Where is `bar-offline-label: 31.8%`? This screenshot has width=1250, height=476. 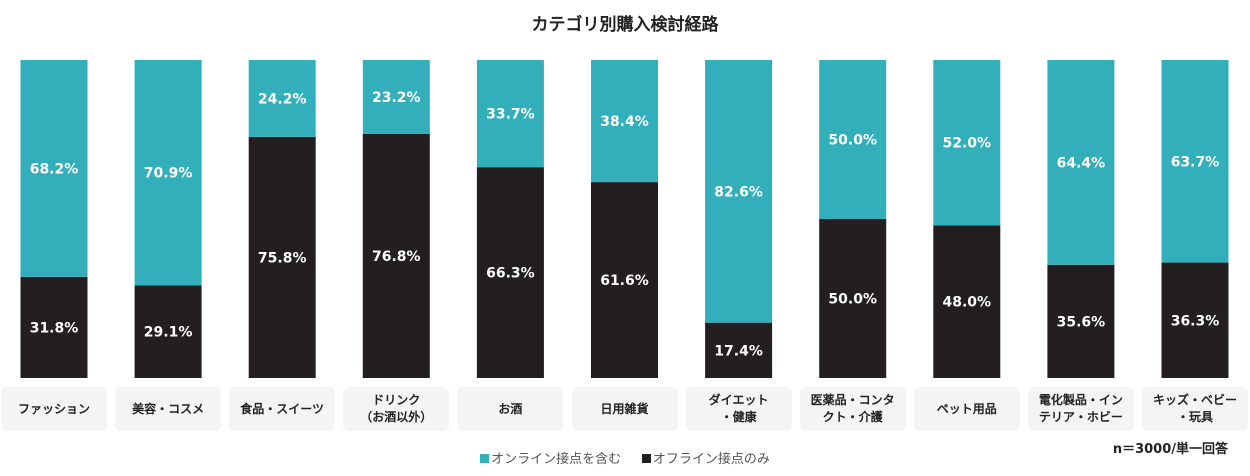
bar-offline-label: 31.8% is located at coordinates (54, 328).